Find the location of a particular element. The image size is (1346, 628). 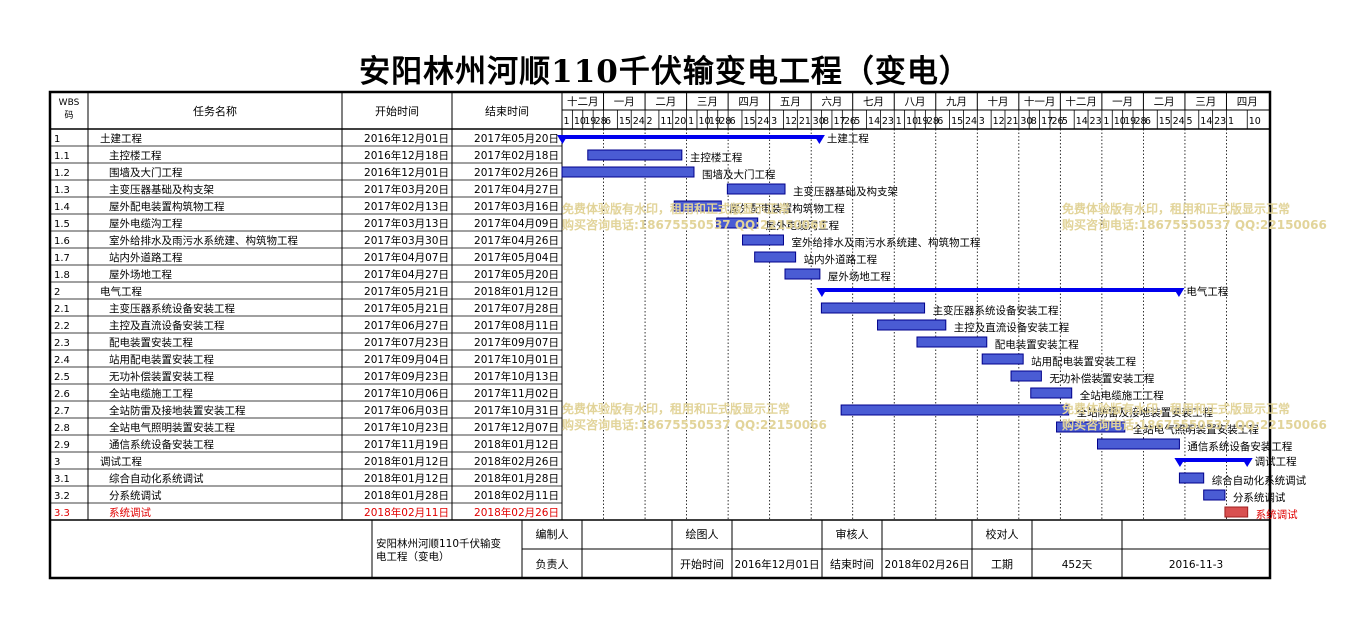

task-end: 2017年10月13日 is located at coordinates (516, 376).